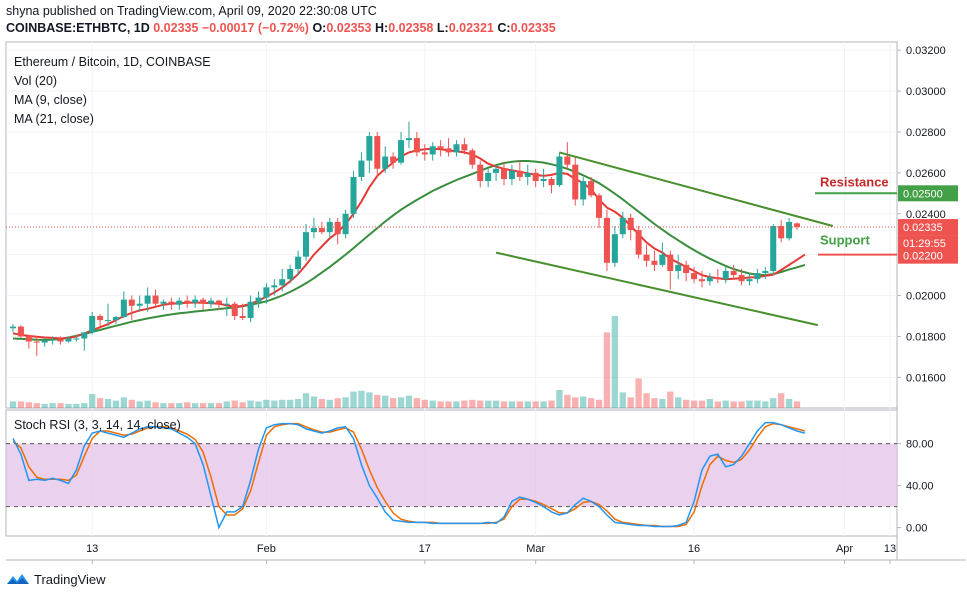  I want to click on support-level-badge-text: 0.02200, so click(923, 257).